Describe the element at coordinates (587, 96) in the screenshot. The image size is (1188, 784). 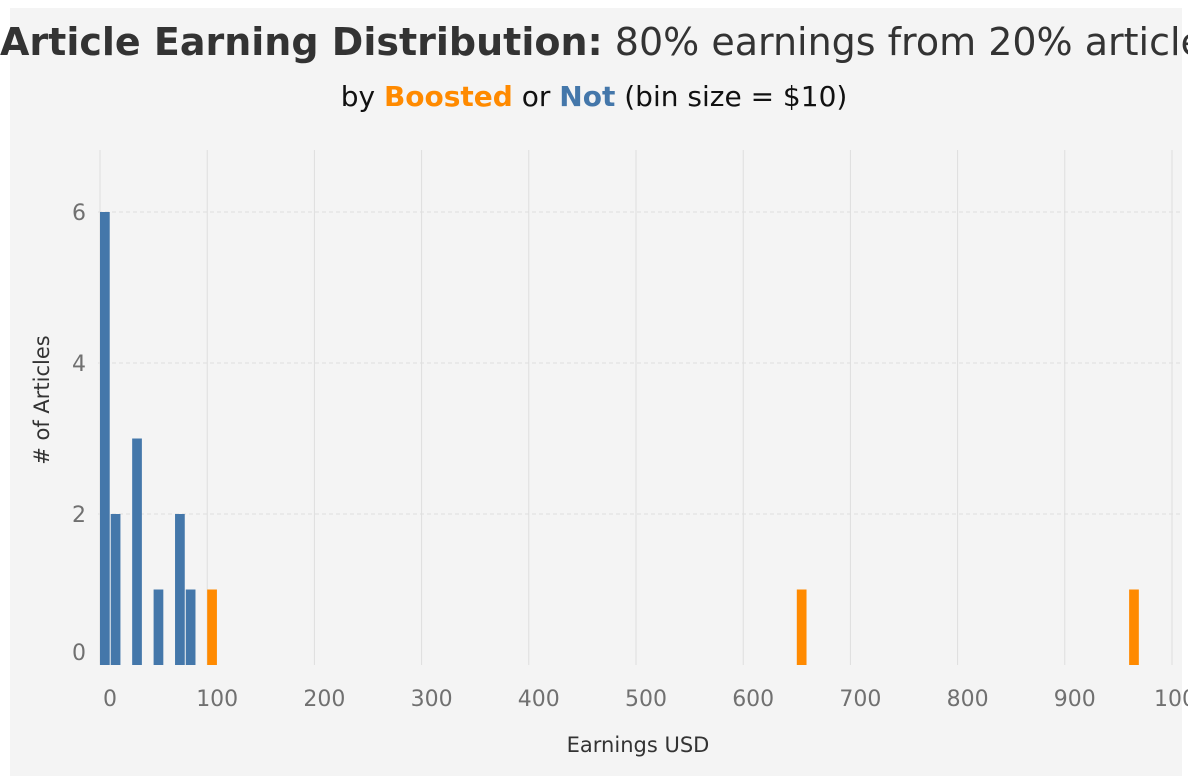
I see `legend-not: Not` at that location.